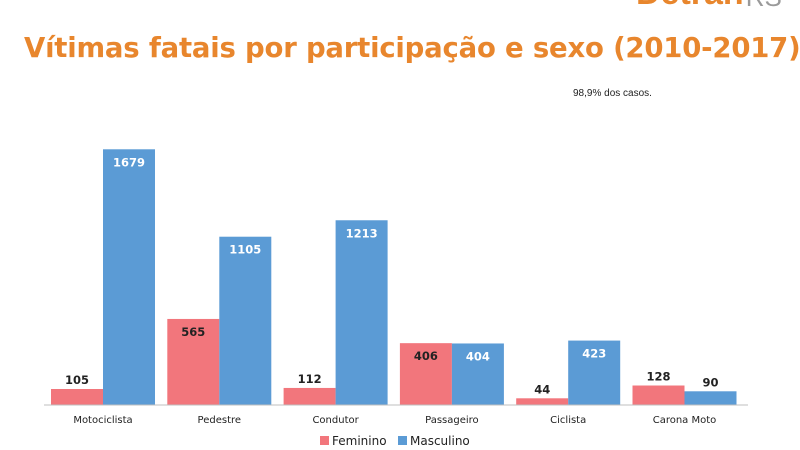 The width and height of the screenshot is (800, 450). Describe the element at coordinates (362, 233) in the screenshot. I see `data-label-masculino: 1213` at that location.